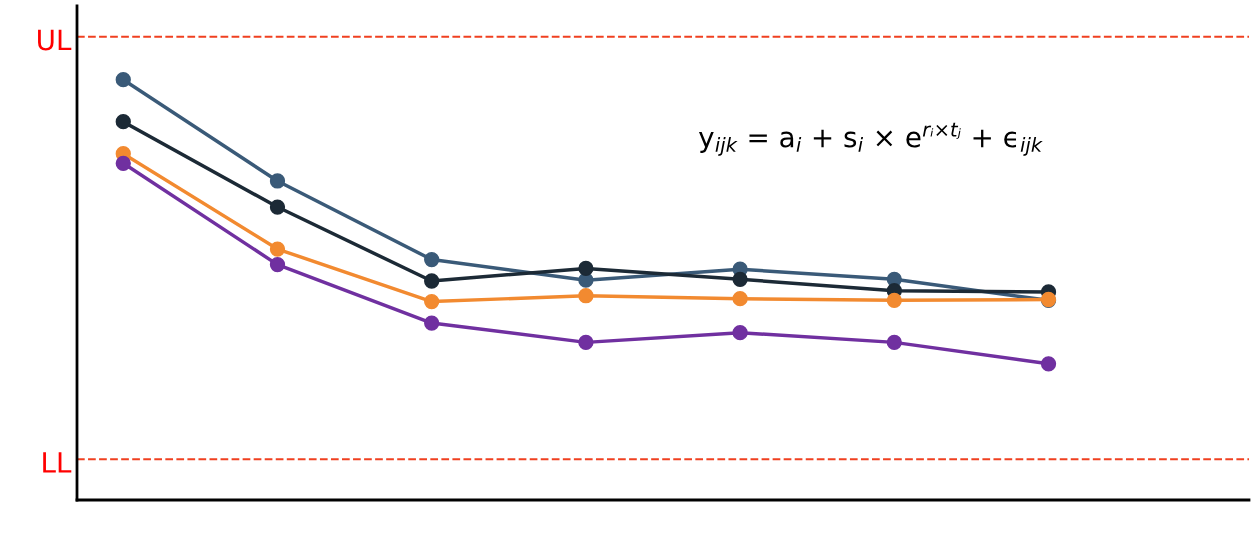 The width and height of the screenshot is (1255, 534). I want to click on ref-line-label: UL, so click(55, 40).